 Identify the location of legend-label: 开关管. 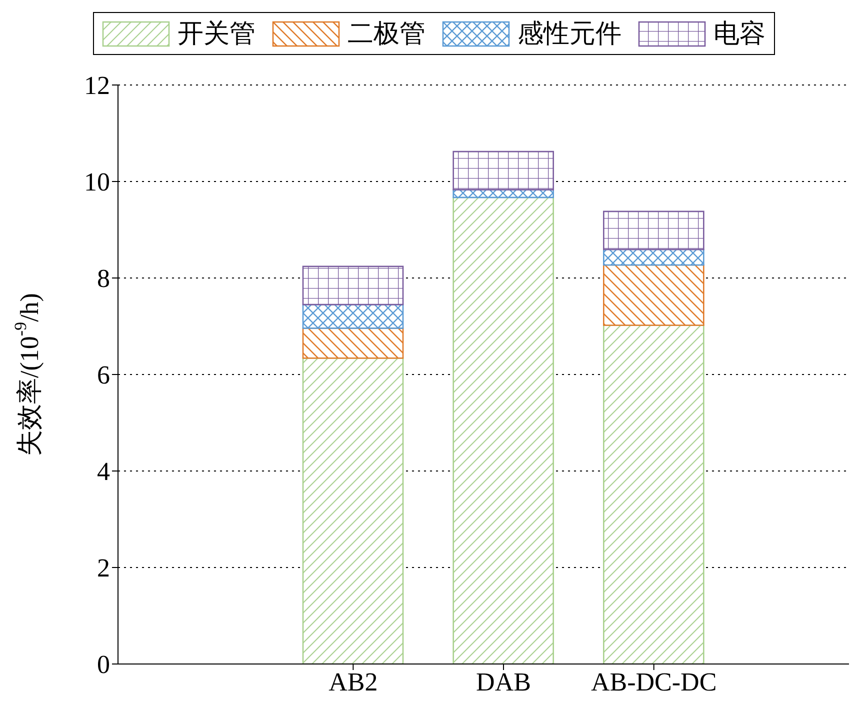
(217, 34).